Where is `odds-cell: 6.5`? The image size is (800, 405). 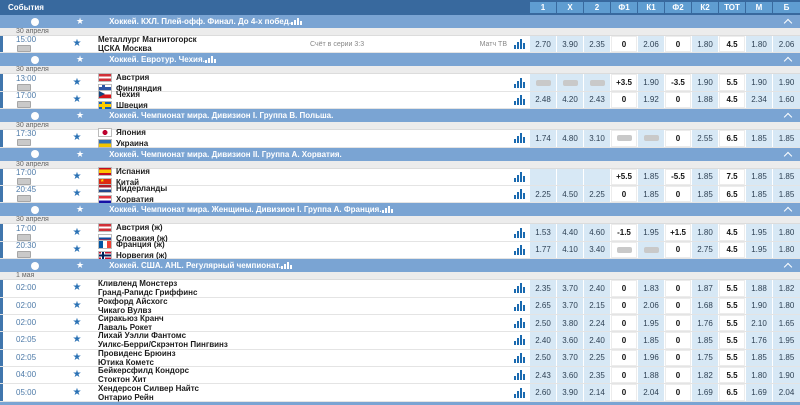
odds-cell: 6.5 is located at coordinates (732, 194).